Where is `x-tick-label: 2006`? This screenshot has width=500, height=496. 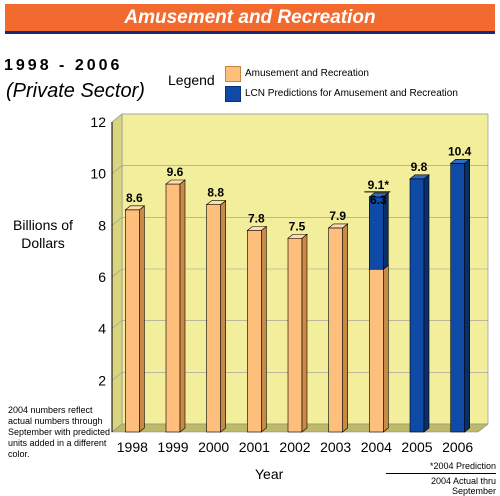
x-tick-label: 2006 is located at coordinates (457, 447).